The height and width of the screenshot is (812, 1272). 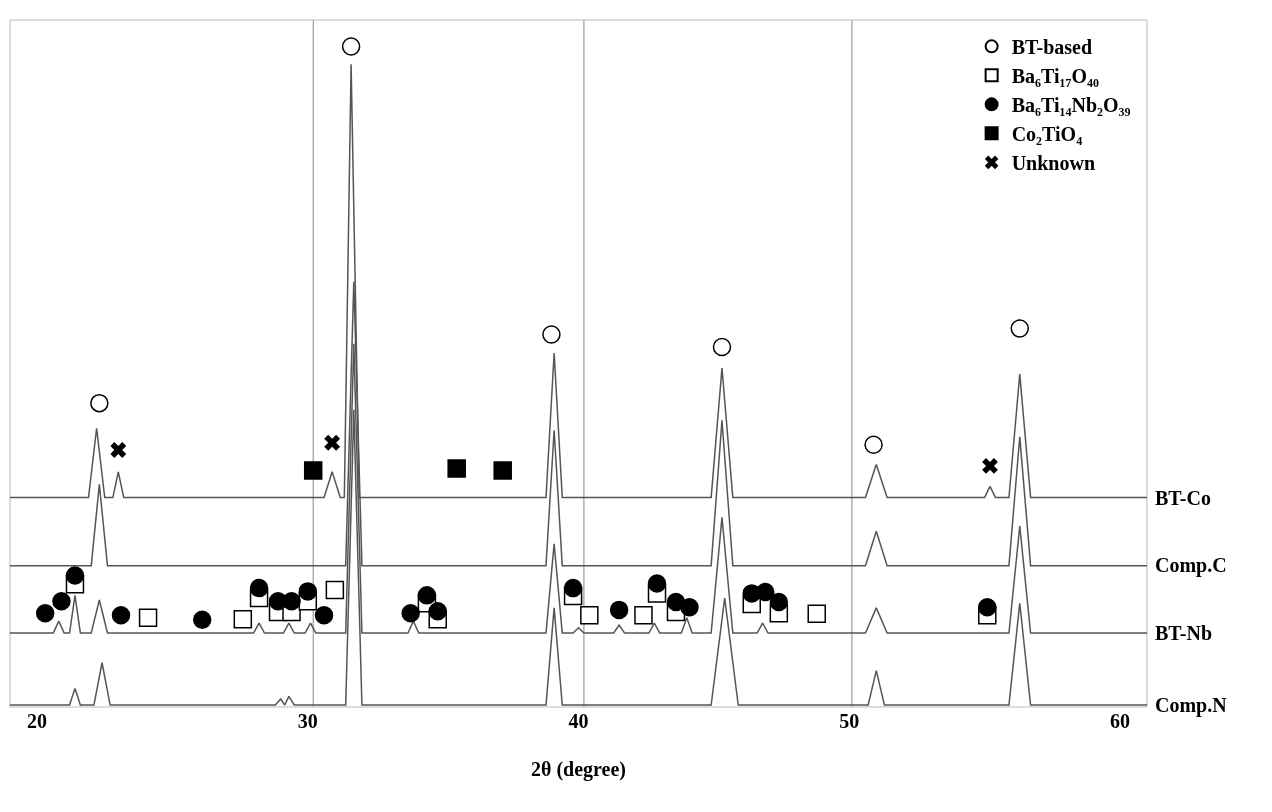 What do you see at coordinates (37, 721) in the screenshot?
I see `x-tick-label: 20` at bounding box center [37, 721].